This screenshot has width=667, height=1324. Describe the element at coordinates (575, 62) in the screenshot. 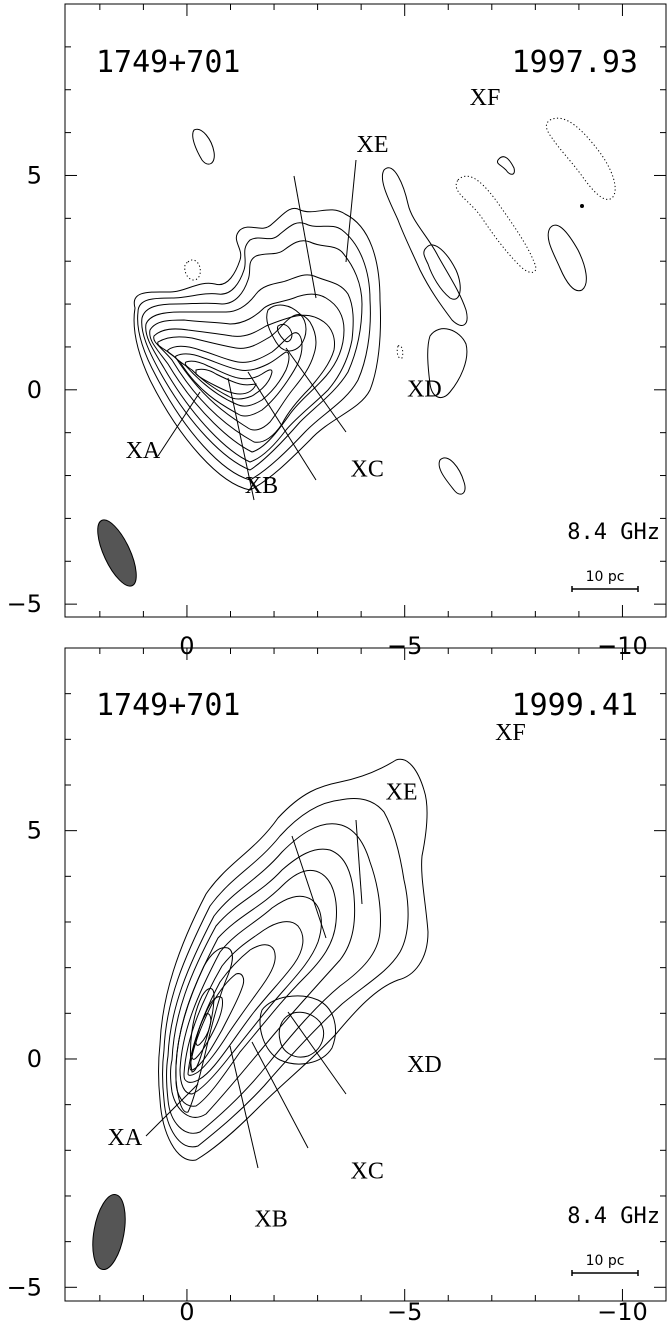

I see `epoch-label: 1997.93` at that location.